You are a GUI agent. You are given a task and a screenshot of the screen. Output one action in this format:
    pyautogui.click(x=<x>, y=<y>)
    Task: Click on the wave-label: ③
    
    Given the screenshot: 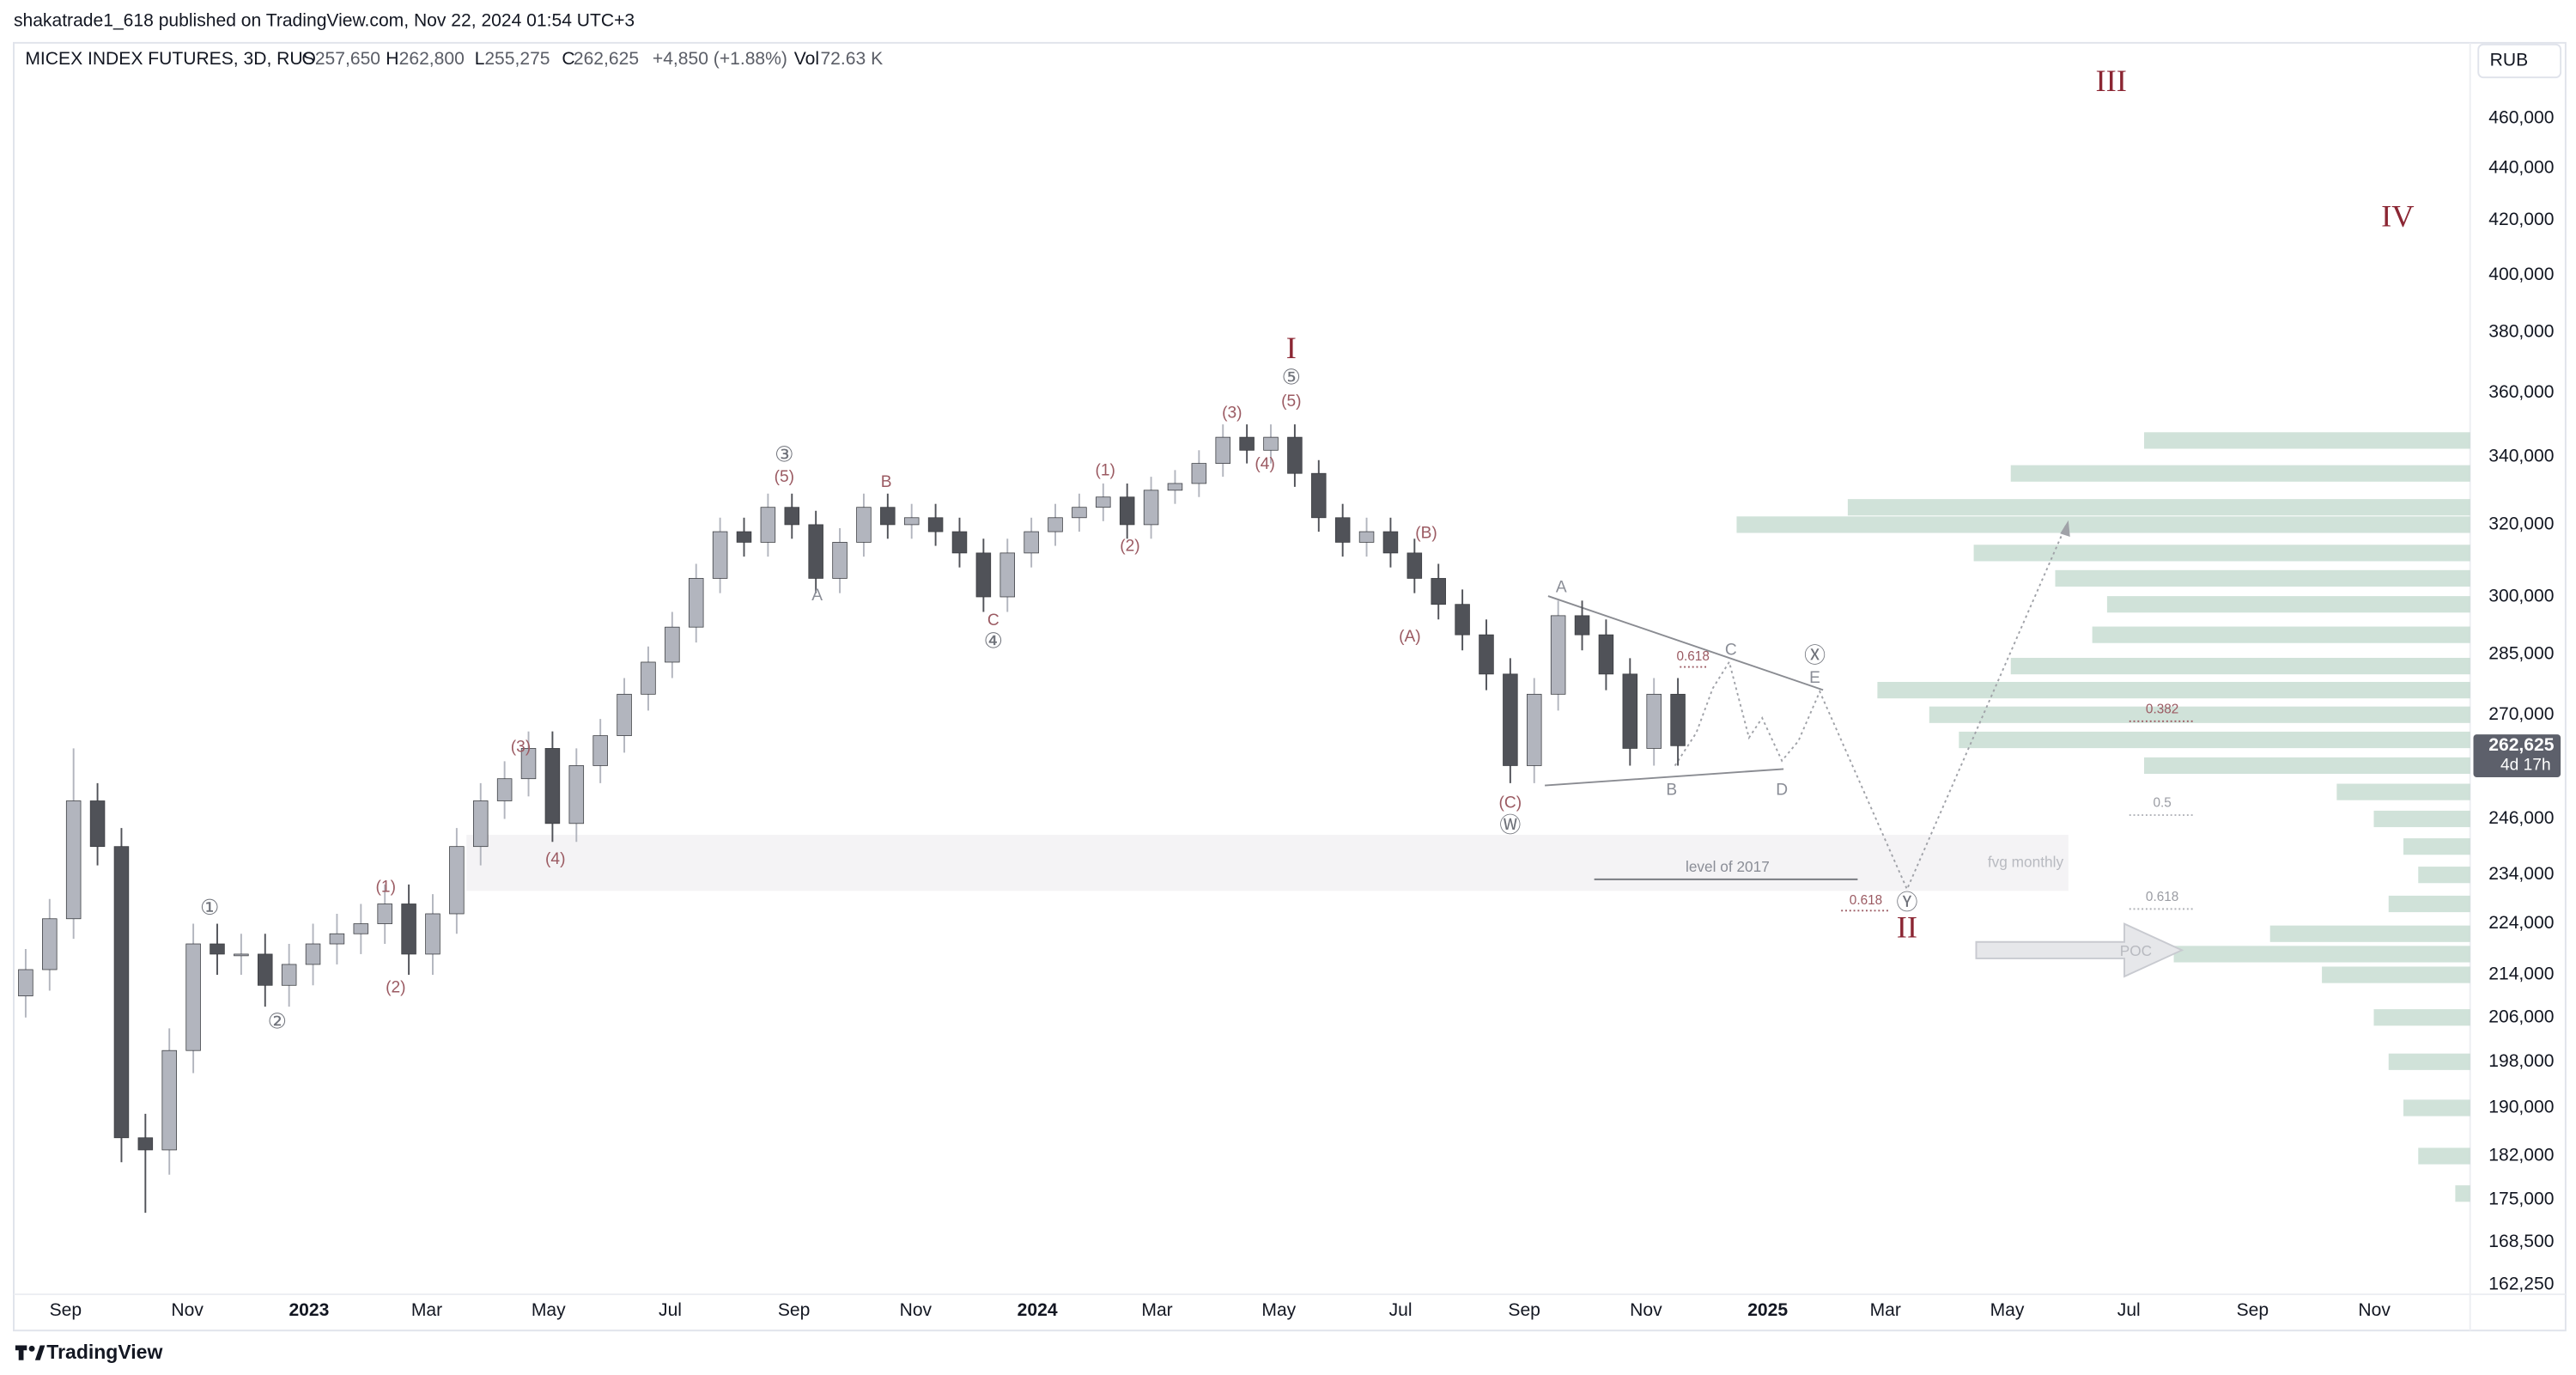 What is the action you would take?
    pyautogui.click(x=784, y=455)
    